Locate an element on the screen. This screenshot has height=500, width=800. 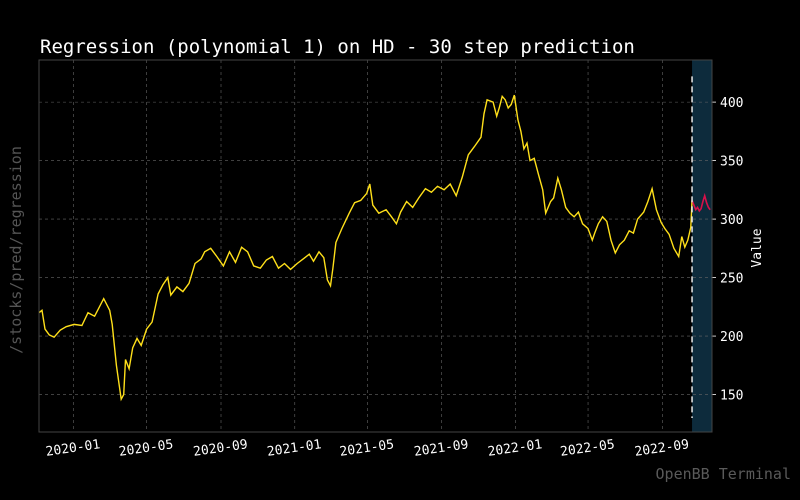
watermark: OpenBB Terminal is located at coordinates (723, 474).